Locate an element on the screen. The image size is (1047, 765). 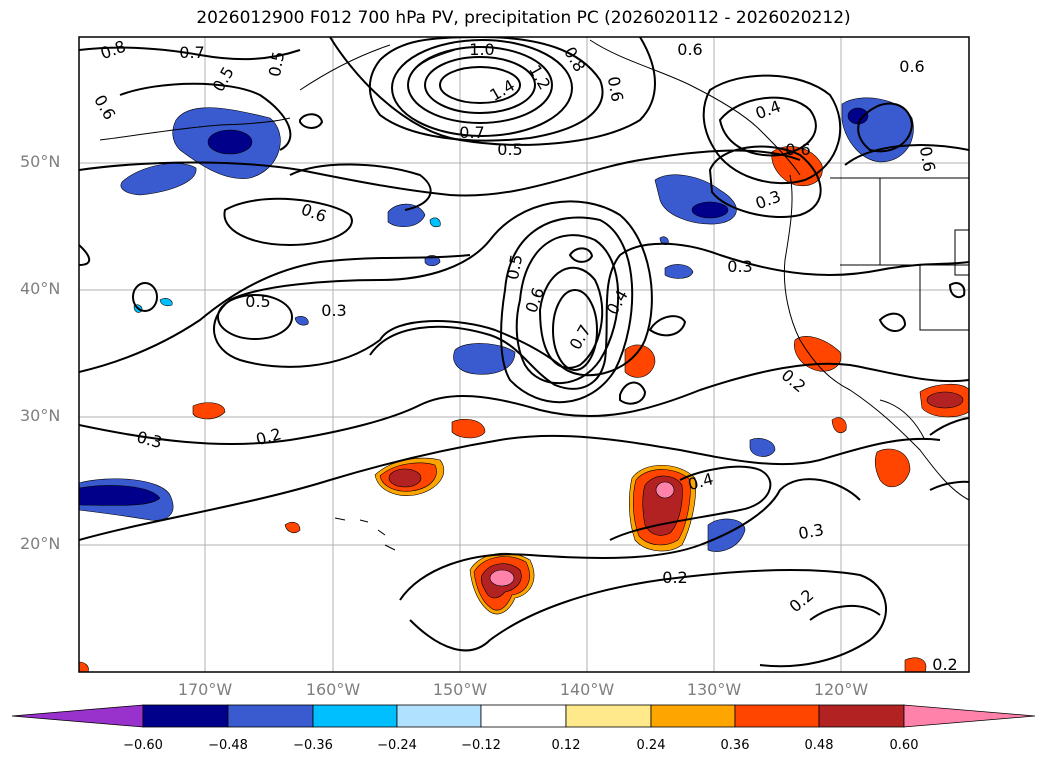
lon-label: 170°W is located at coordinates (205, 689).